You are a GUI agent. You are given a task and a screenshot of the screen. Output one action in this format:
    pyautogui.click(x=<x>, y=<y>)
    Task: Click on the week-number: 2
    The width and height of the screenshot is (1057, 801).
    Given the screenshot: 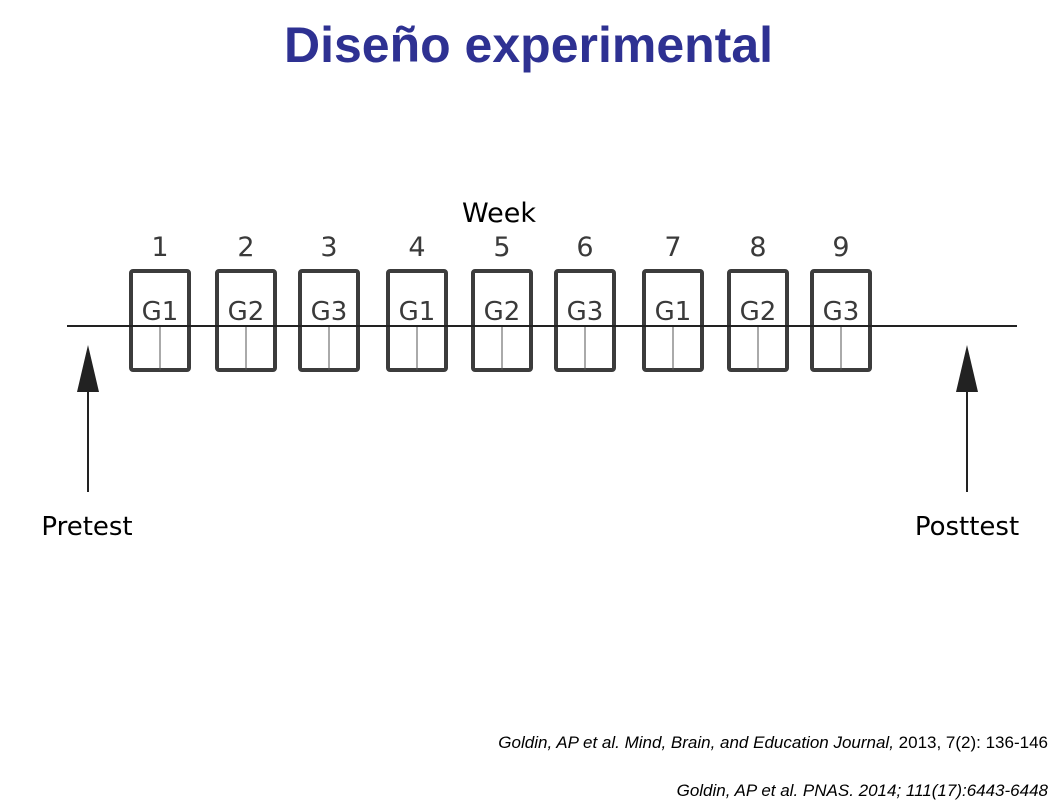 What is the action you would take?
    pyautogui.click(x=245, y=247)
    